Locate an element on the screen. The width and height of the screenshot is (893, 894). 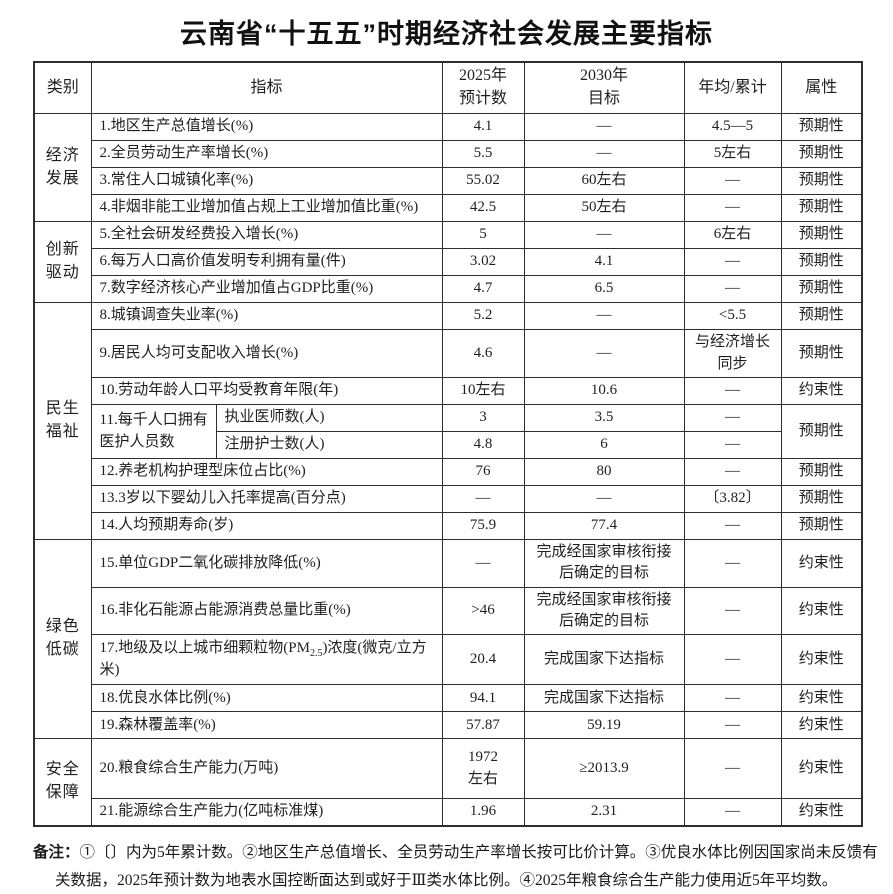
value-2025-cell: 4.6 is located at coordinates (483, 353).